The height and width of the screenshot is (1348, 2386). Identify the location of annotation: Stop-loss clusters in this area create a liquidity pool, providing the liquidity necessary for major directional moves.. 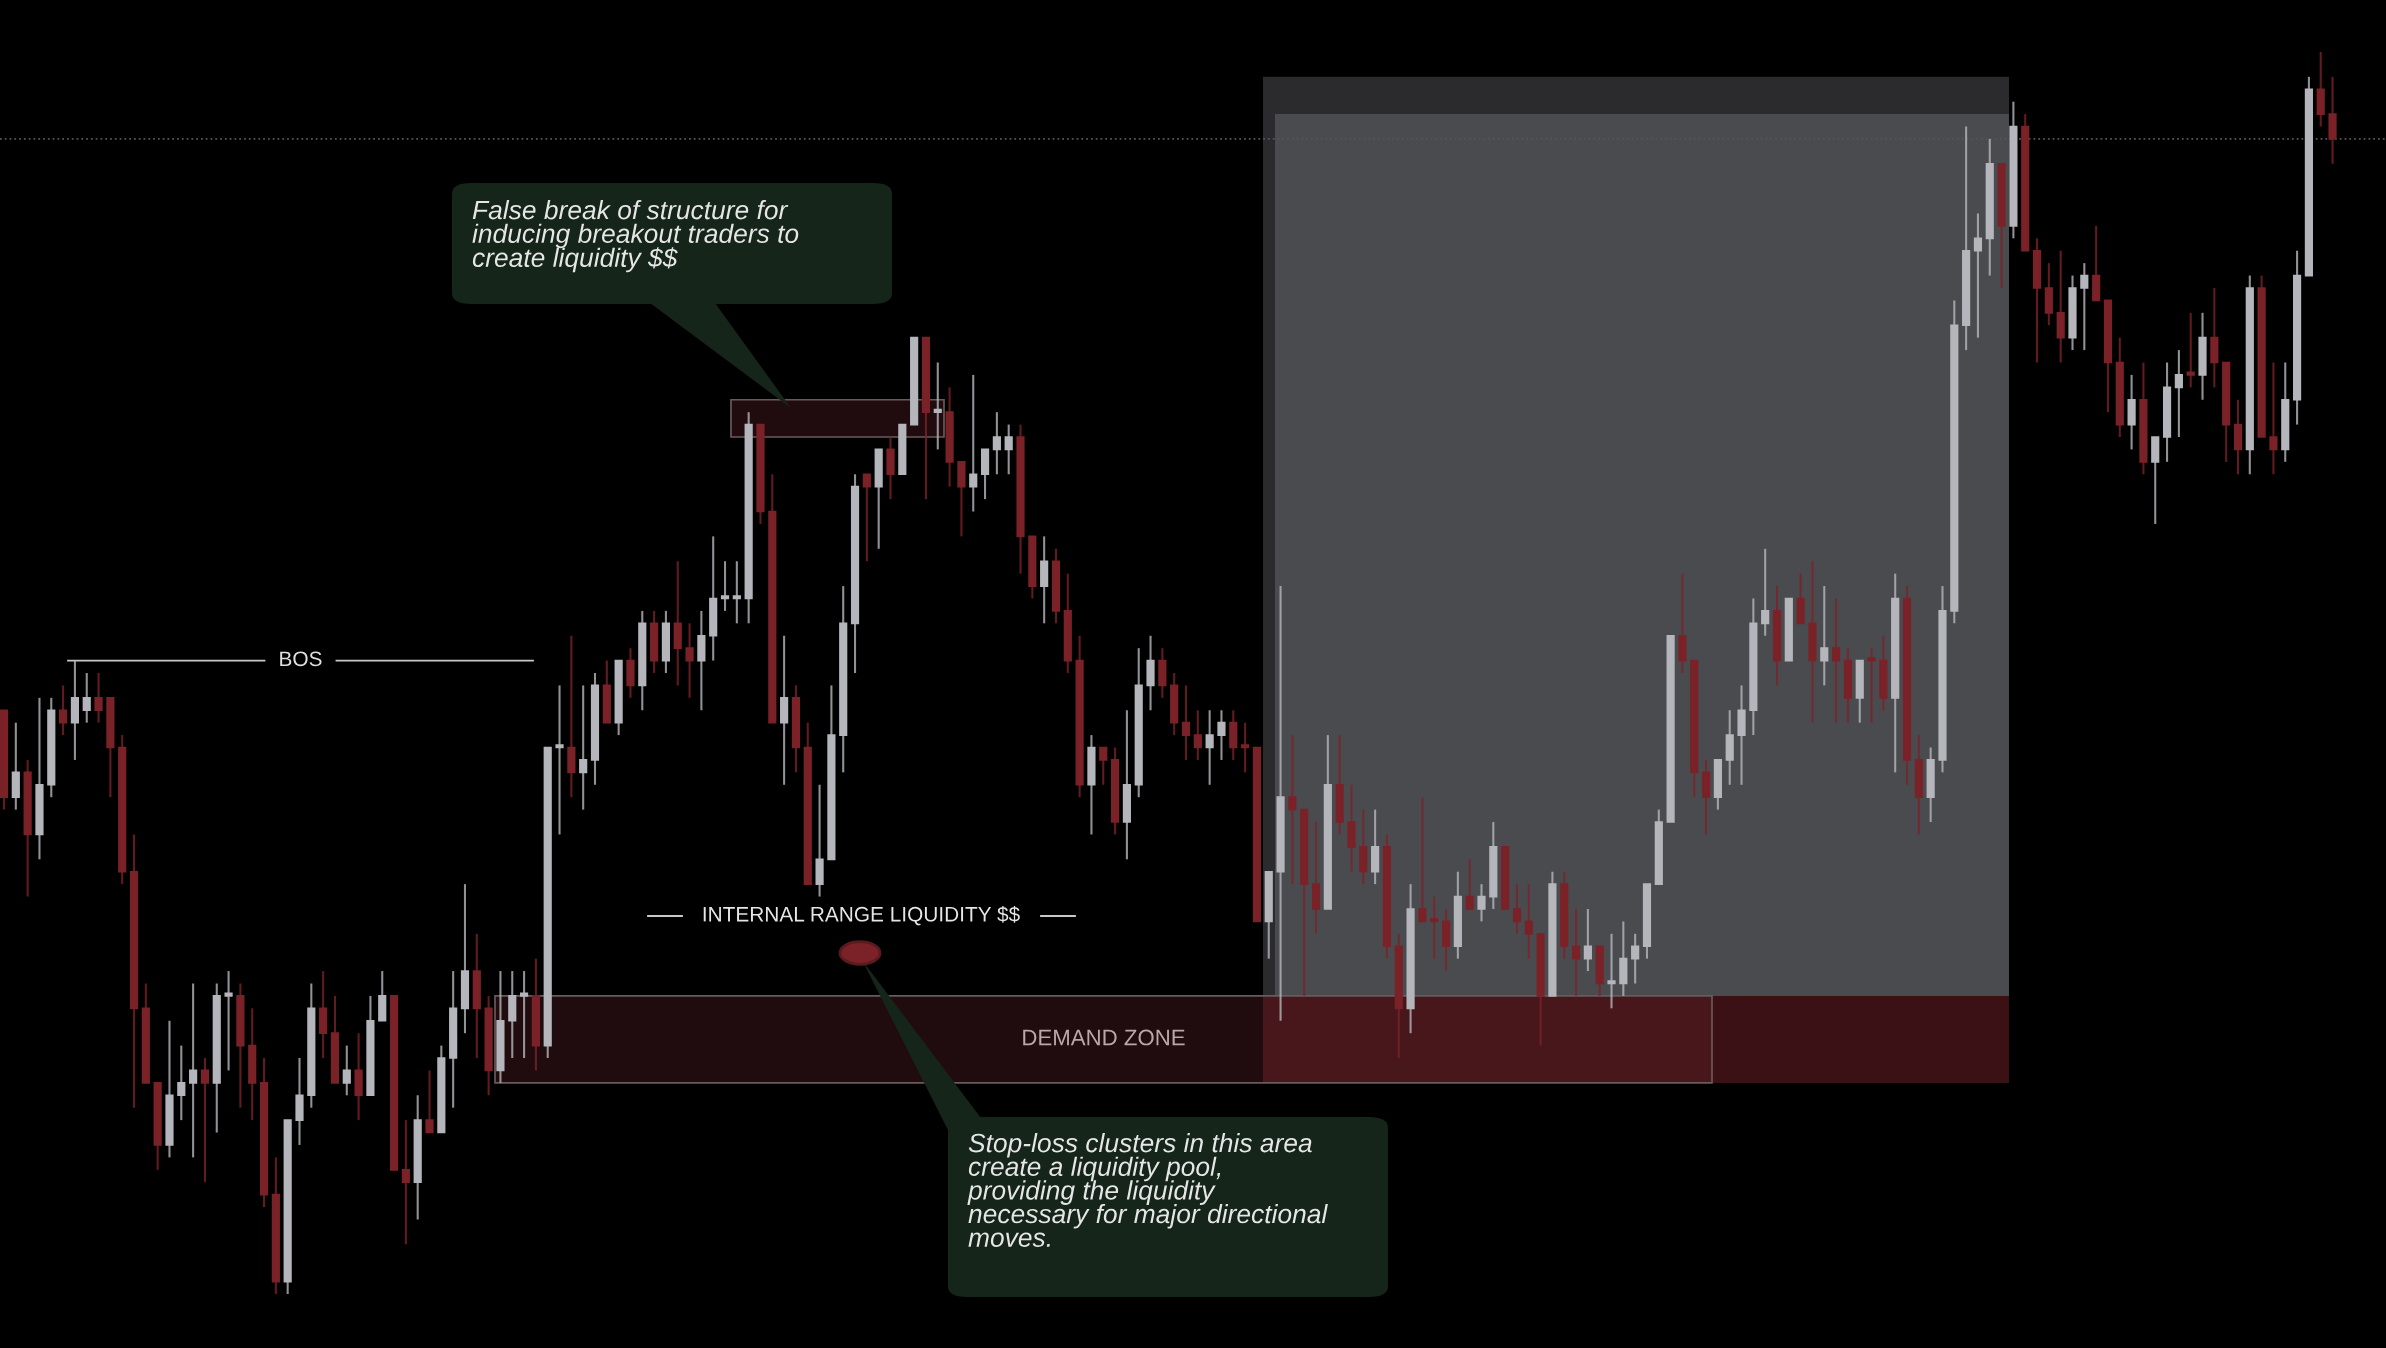
(1147, 1190).